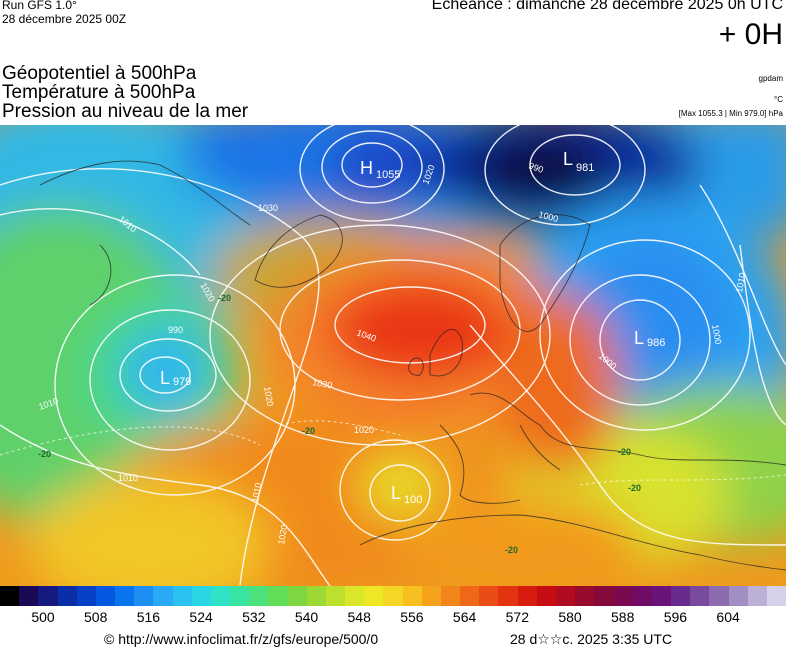 Image resolution: width=786 pixels, height=648 pixels. I want to click on run-date: 28 décembre 2025 00Z, so click(64, 19).